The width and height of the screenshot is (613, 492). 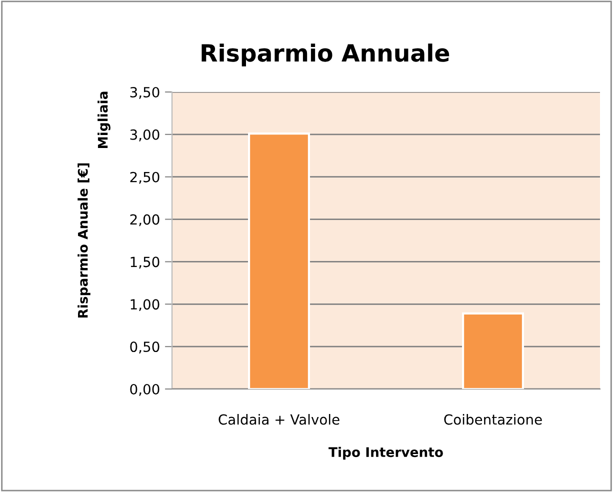 What do you see at coordinates (145, 92) in the screenshot?
I see `y-tick-label: 3,50` at bounding box center [145, 92].